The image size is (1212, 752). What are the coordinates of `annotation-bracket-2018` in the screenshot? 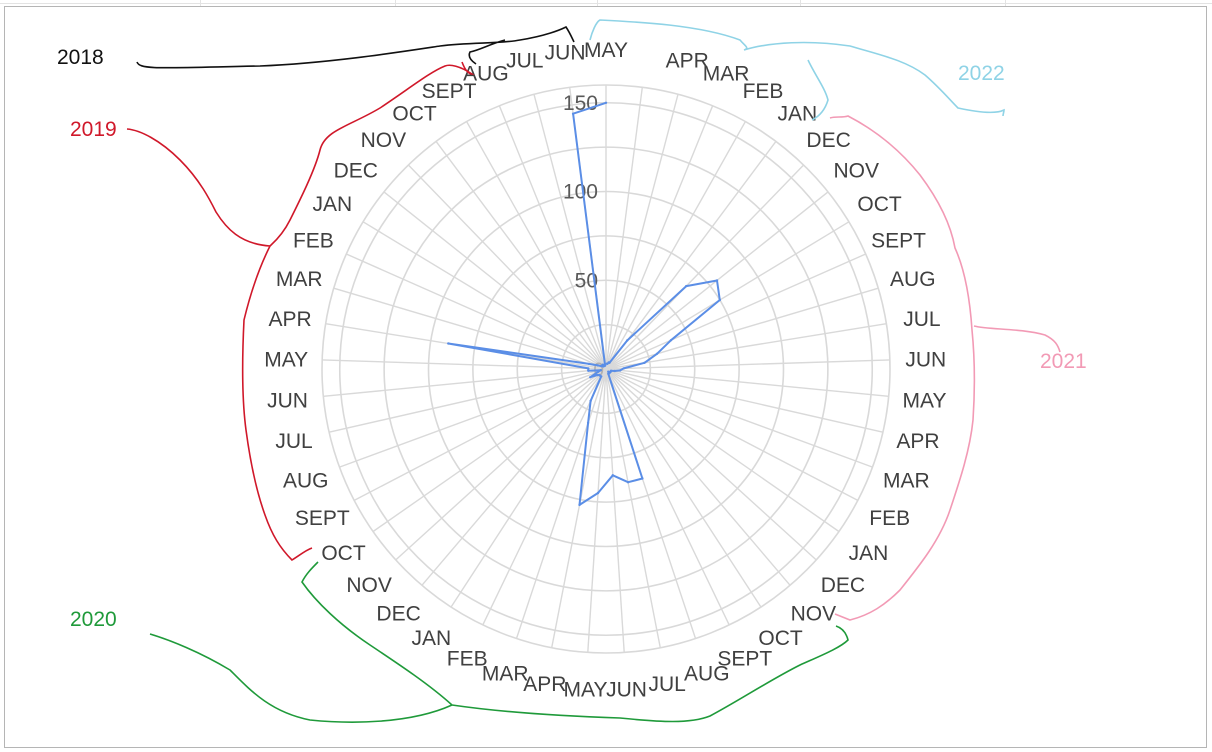 It's located at (355, 47).